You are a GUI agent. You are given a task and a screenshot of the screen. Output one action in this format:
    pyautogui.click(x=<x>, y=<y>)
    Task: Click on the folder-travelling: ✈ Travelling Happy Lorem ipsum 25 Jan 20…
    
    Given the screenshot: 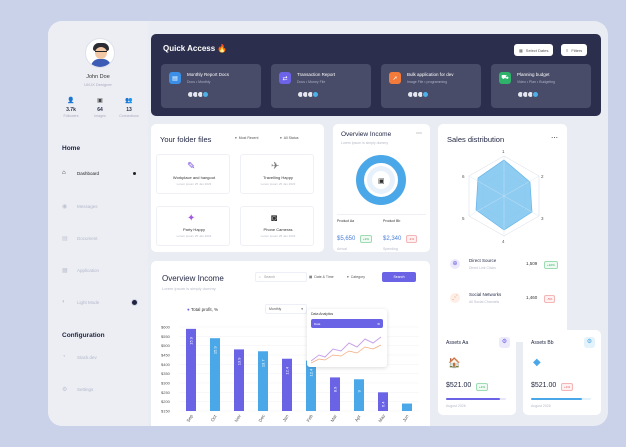 What is the action you would take?
    pyautogui.click(x=277, y=174)
    